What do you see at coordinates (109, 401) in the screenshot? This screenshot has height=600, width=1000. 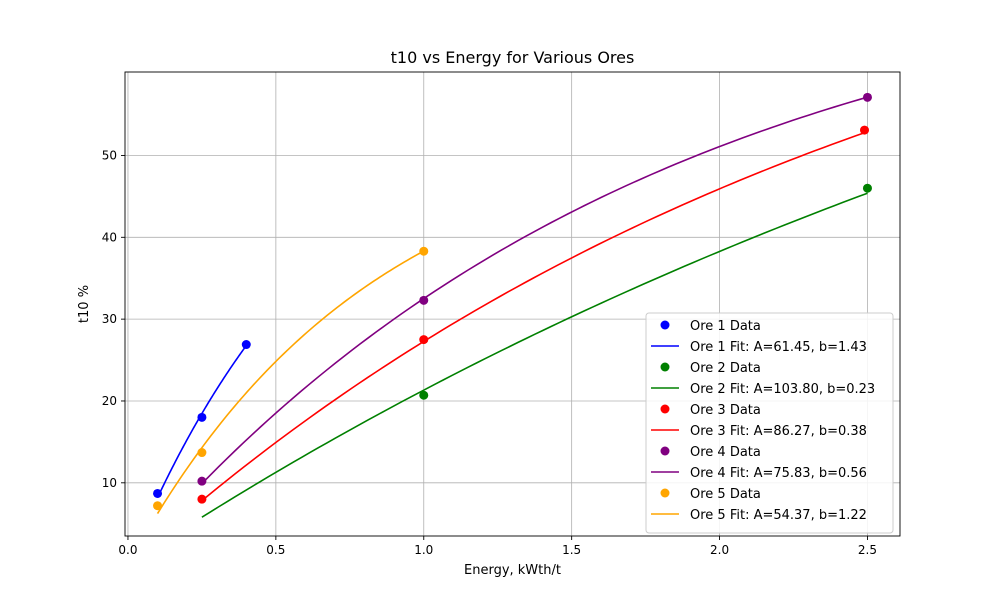 I see `y-tick-label: 20` at bounding box center [109, 401].